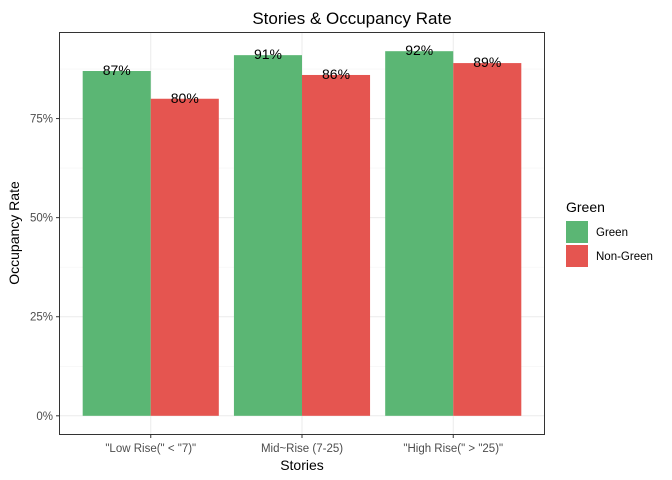  What do you see at coordinates (487, 62) in the screenshot?
I see `data-label-non-green-2: 89%` at bounding box center [487, 62].